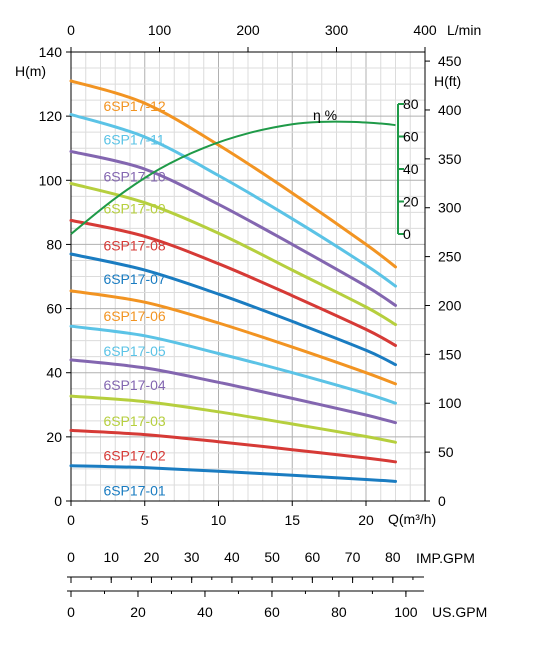 This screenshot has height=653, width=550. I want to click on imp-gpm-tick-label: 70, so click(353, 557).